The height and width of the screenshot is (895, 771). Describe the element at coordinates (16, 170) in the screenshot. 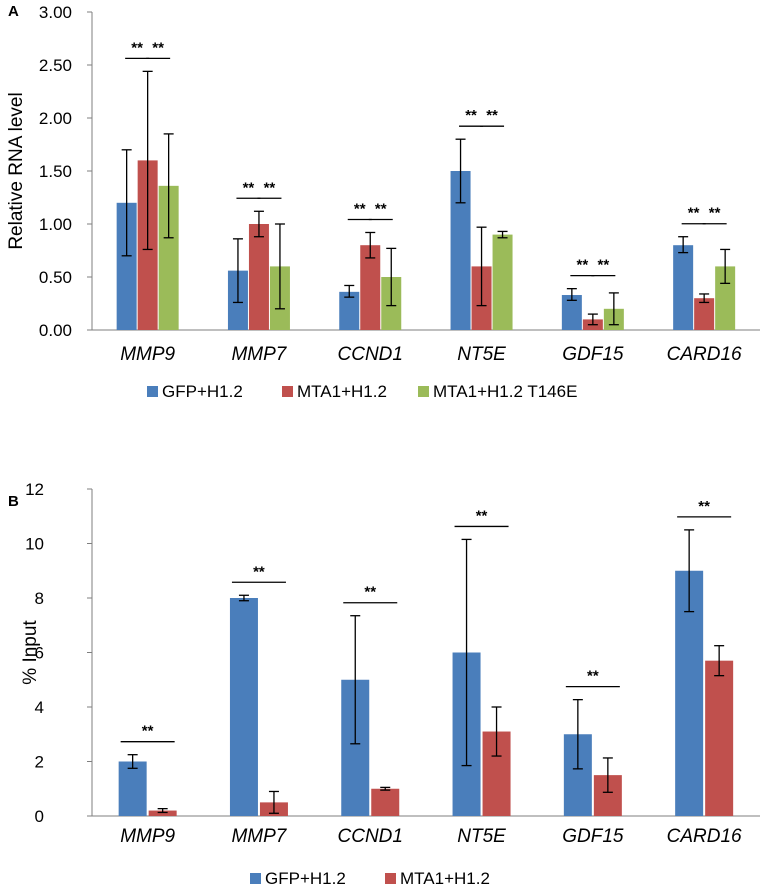

I see `y-axis-title: Relative RNA level` at that location.